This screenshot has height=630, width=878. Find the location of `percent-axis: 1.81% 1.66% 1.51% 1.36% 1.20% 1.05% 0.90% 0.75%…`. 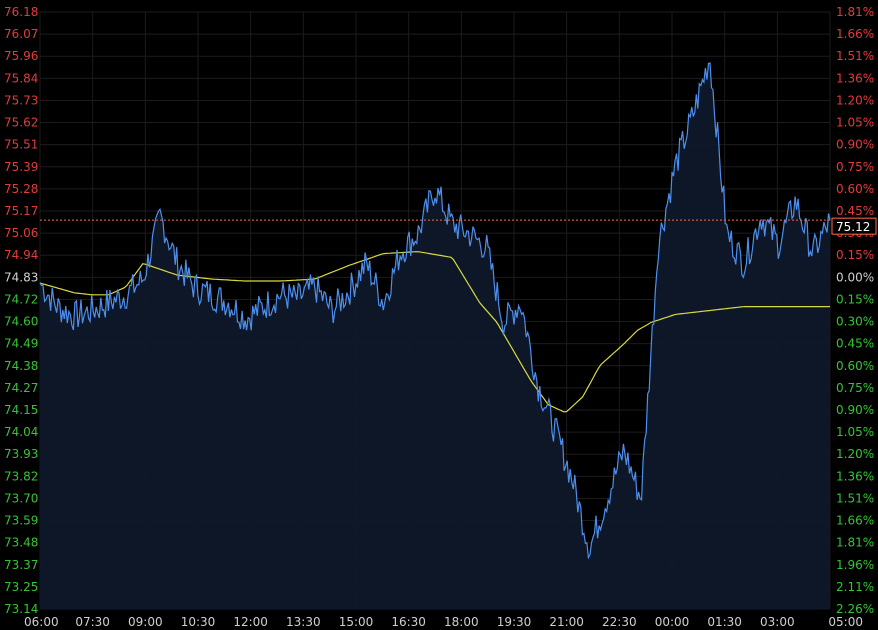

percent-axis: 1.81% 1.66% 1.51% 1.36% 1.20% 1.05% 0.90% 0.75%… is located at coordinates (854, 310).